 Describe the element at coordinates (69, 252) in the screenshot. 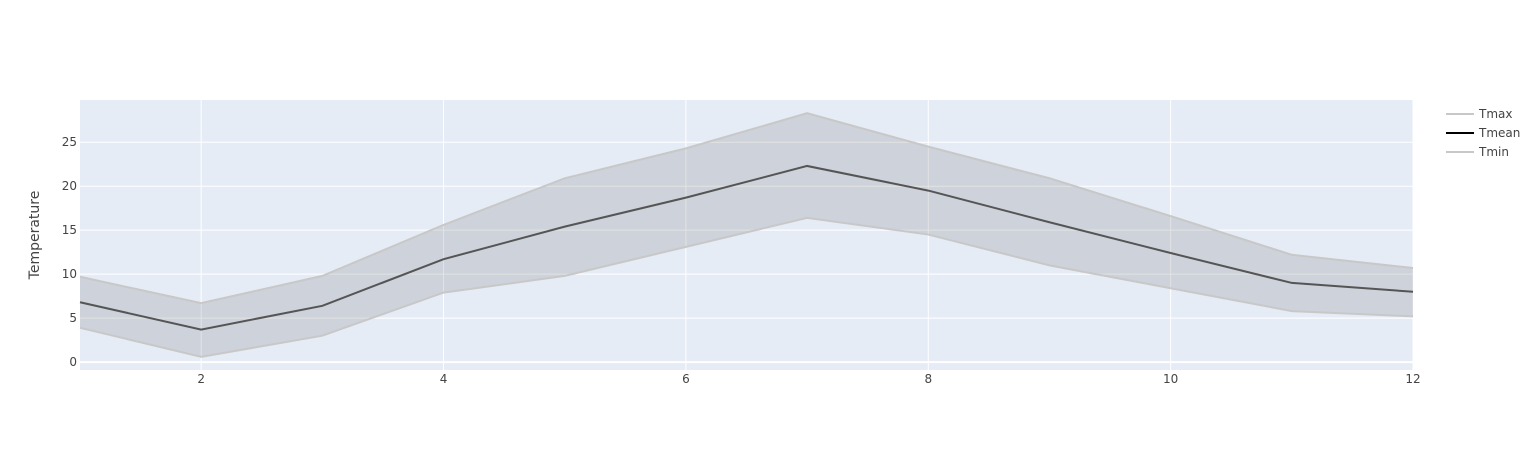

I see `y-axis: 0 5 10 15 20 25` at that location.